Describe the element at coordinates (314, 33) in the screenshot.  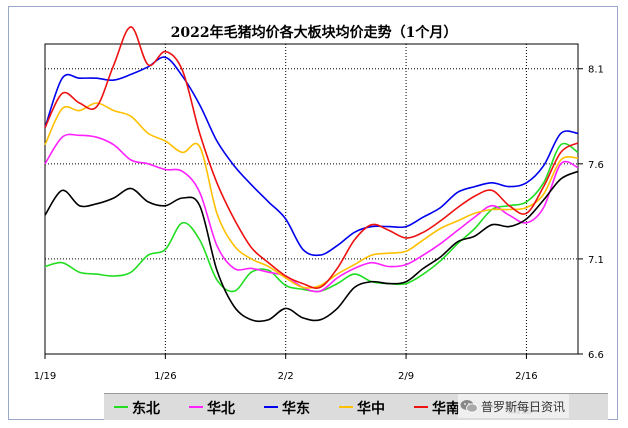
I see `chart-title: 2022年毛猪均价各大板块均价走势（1个月）` at that location.